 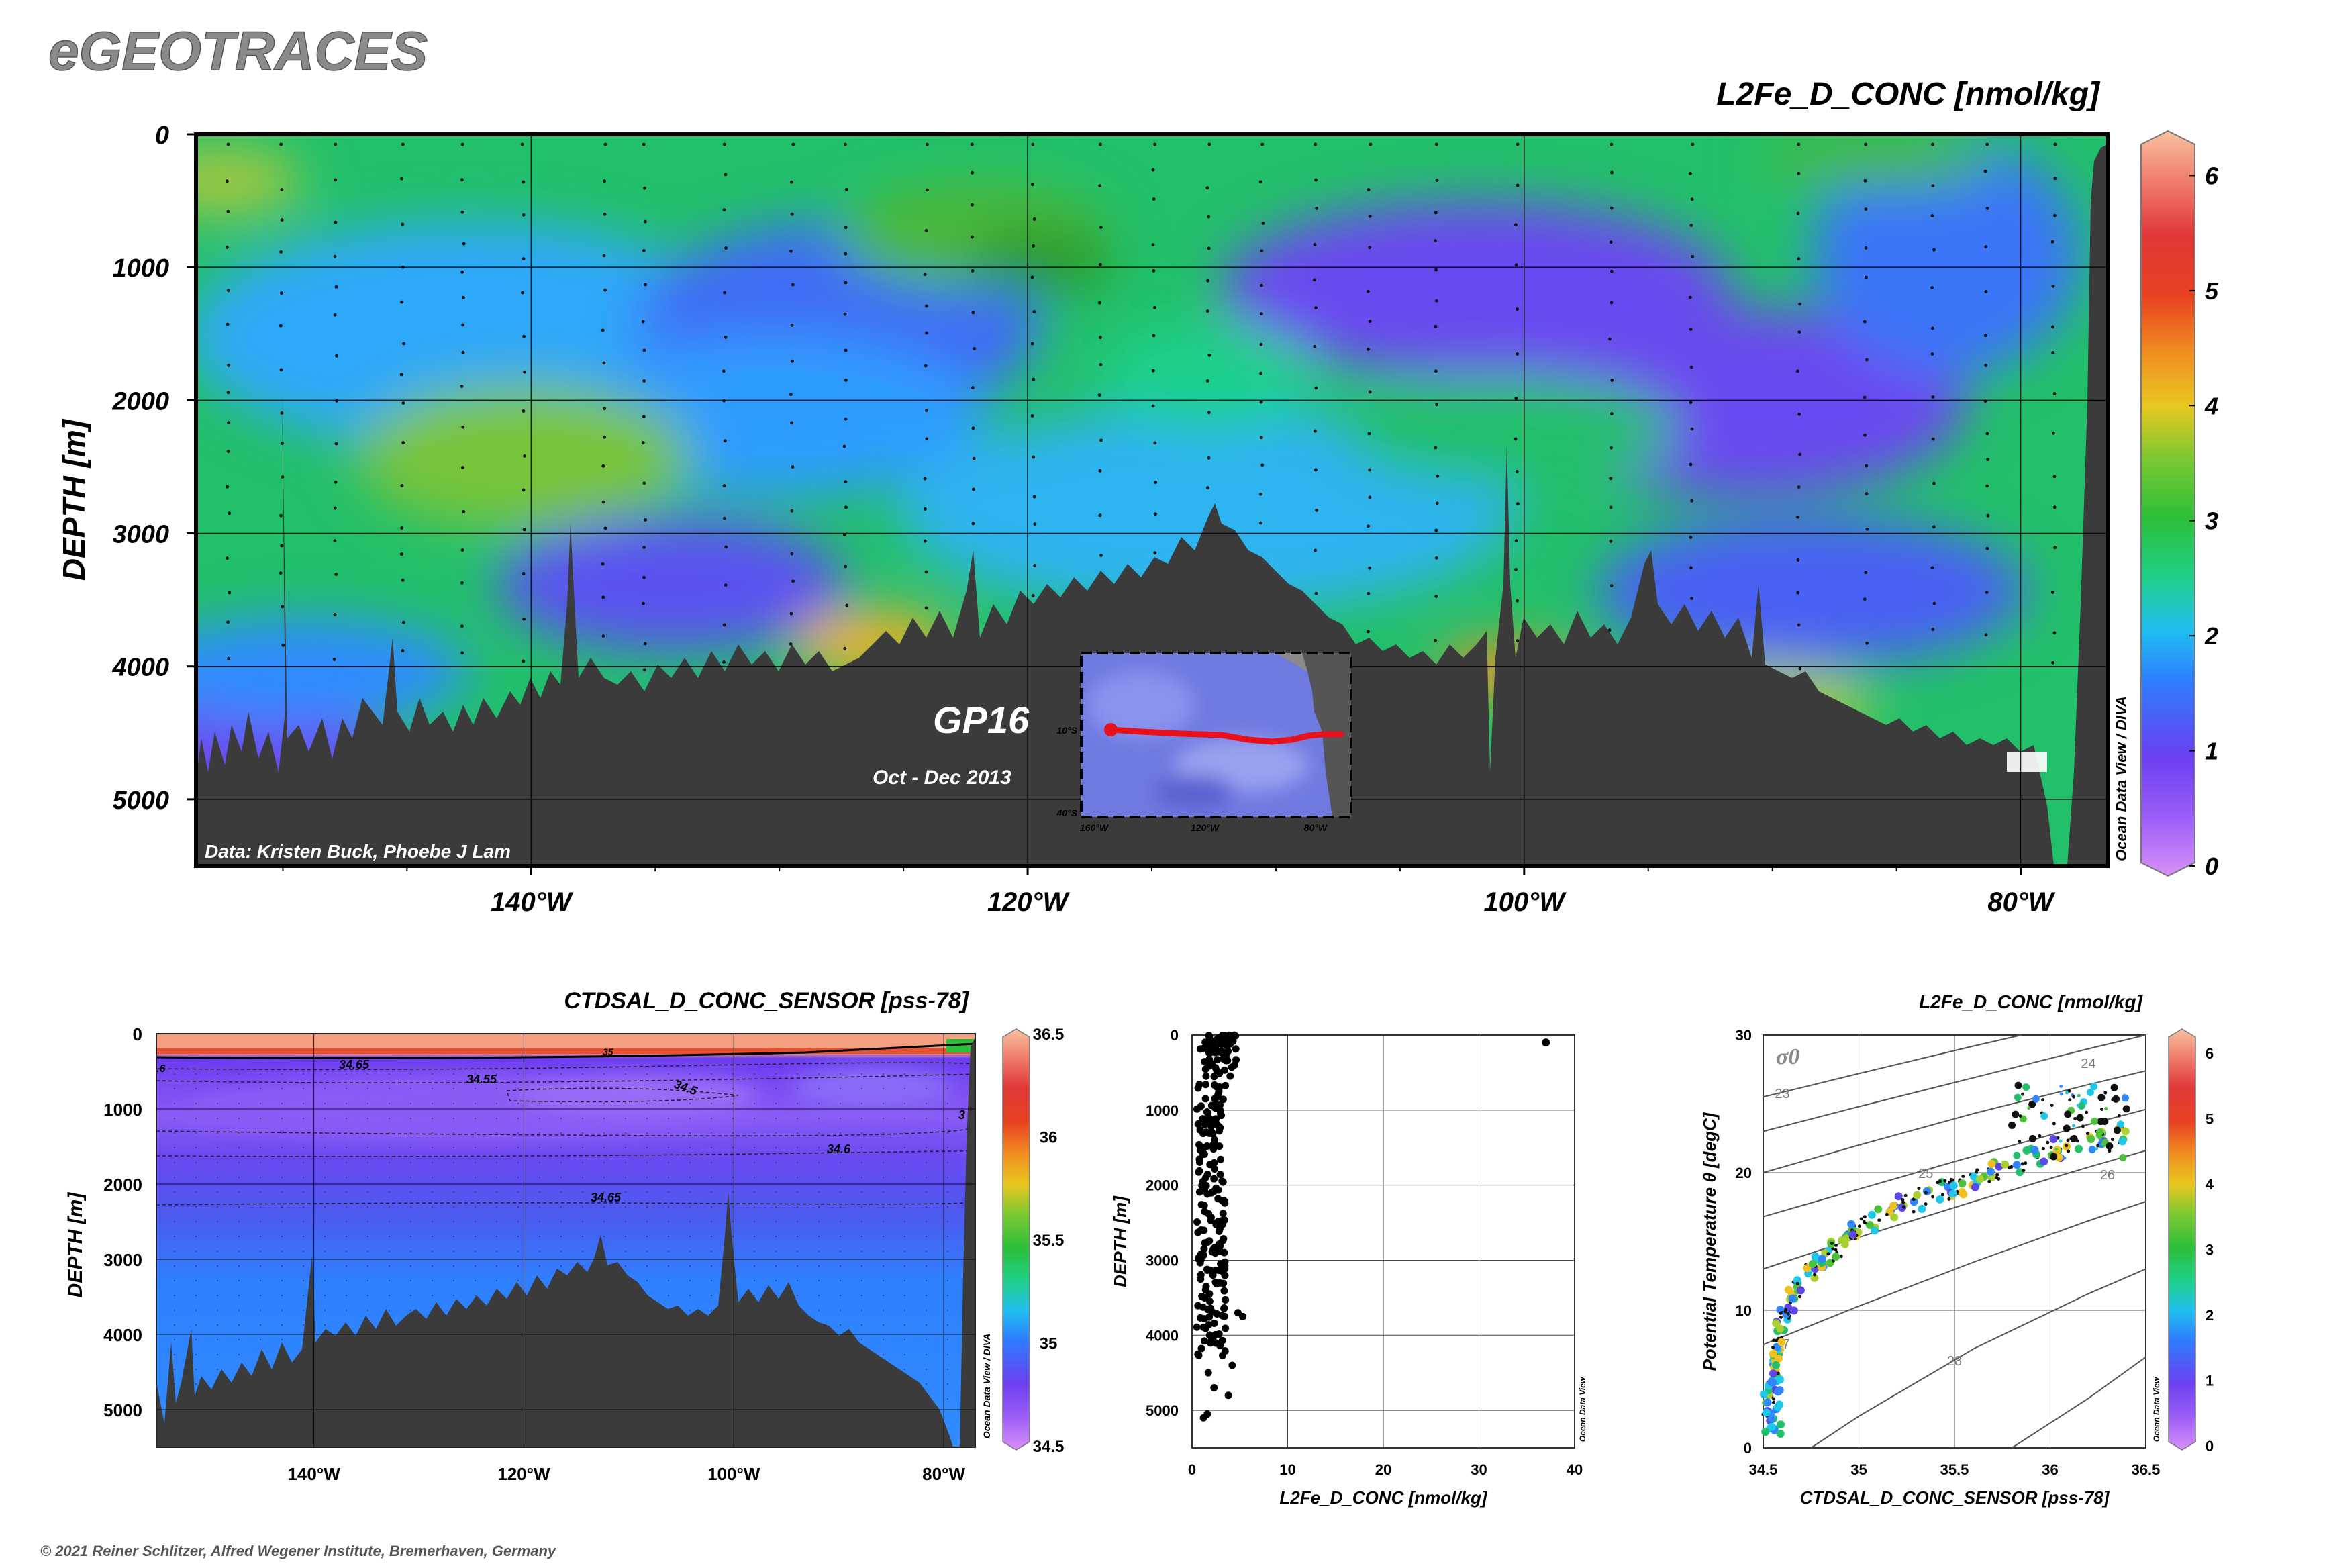 What do you see at coordinates (1954, 1273) in the screenshot?
I see `isopycnal-line` at bounding box center [1954, 1273].